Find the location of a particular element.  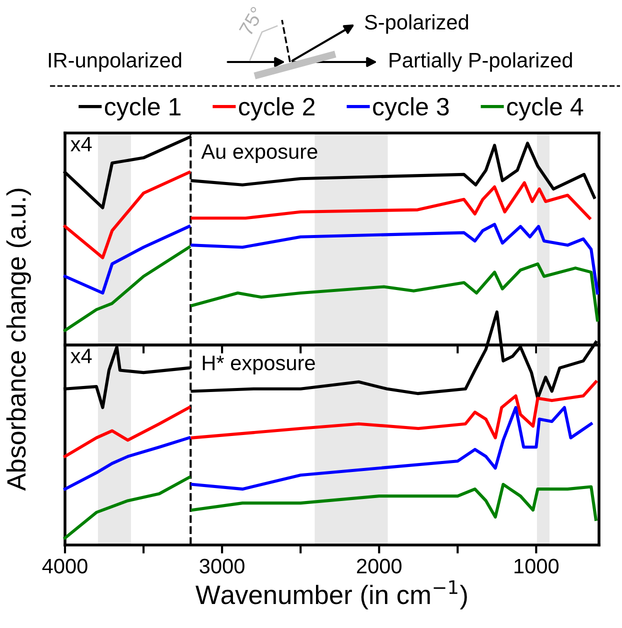

text: Partially P-polarized is located at coordinates (481, 62).